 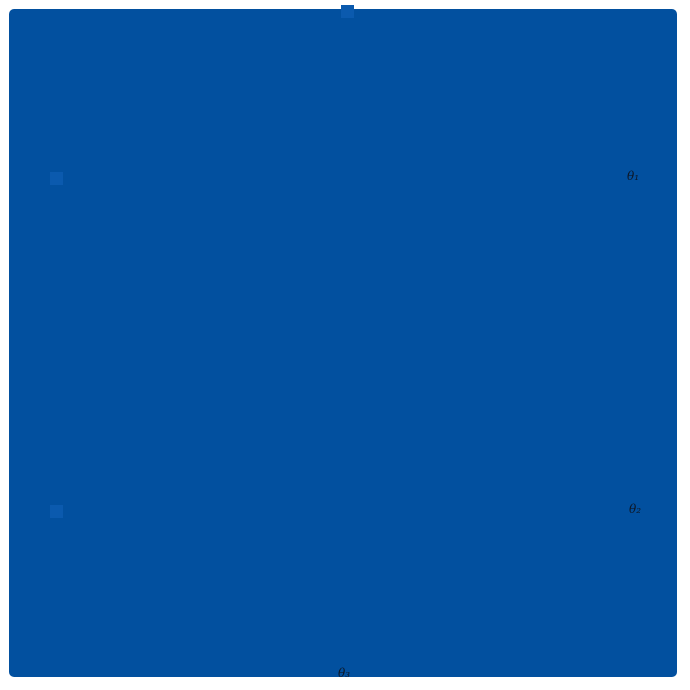 I want to click on marker-square-left-upper, so click(x=56, y=178).